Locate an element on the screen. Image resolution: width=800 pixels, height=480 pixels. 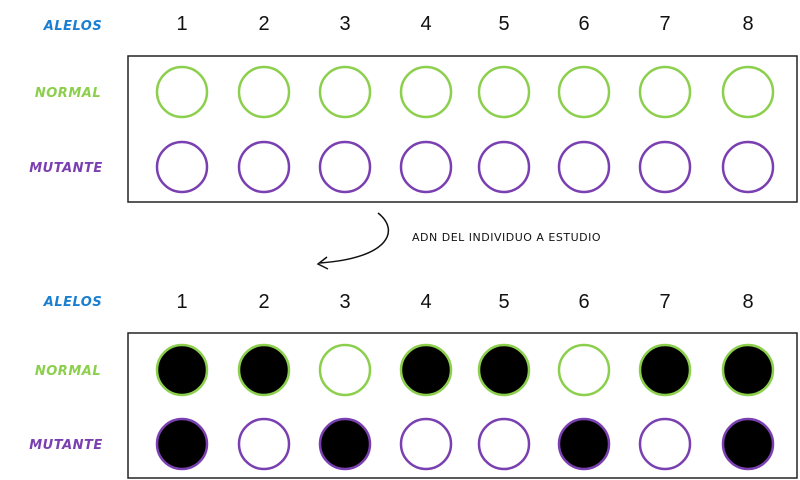
arrow-note: ADN DEL INDIVIDUO A ESTUDIO is located at coordinates (506, 237).